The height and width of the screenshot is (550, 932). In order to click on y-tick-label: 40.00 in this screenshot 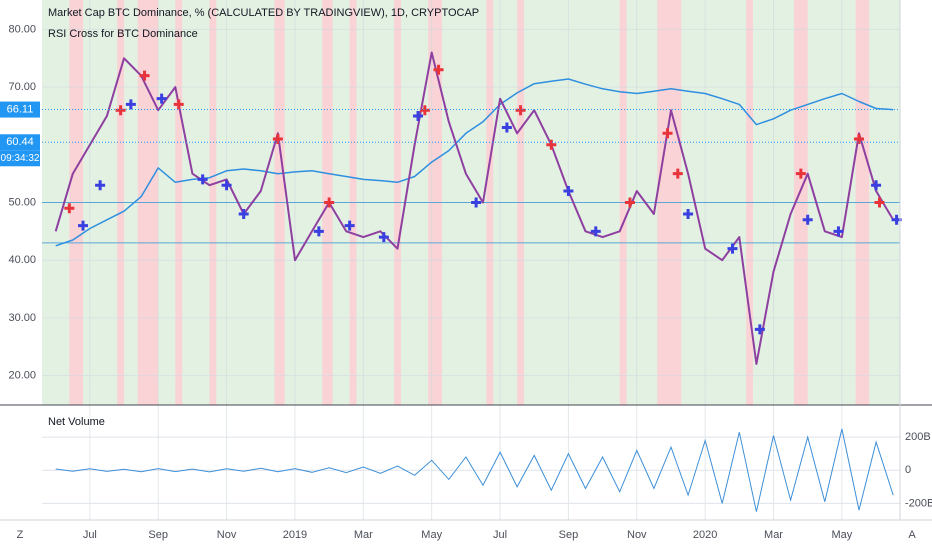, I will do `click(22, 260)`.